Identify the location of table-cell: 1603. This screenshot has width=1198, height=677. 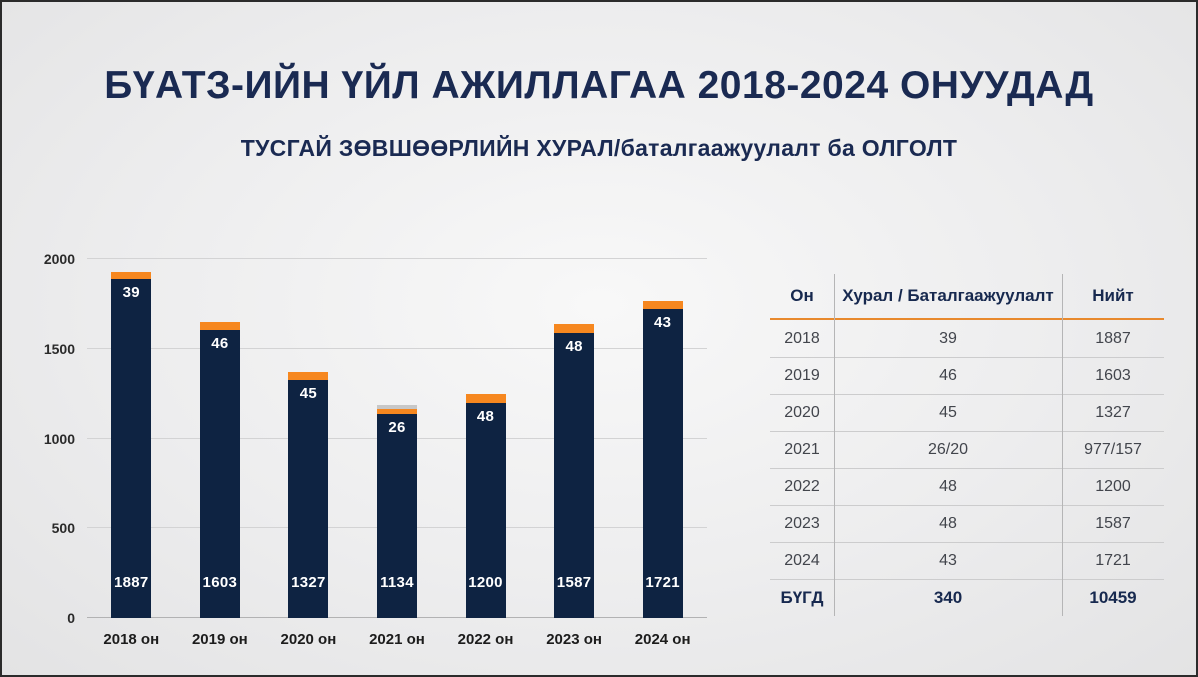
(1113, 375).